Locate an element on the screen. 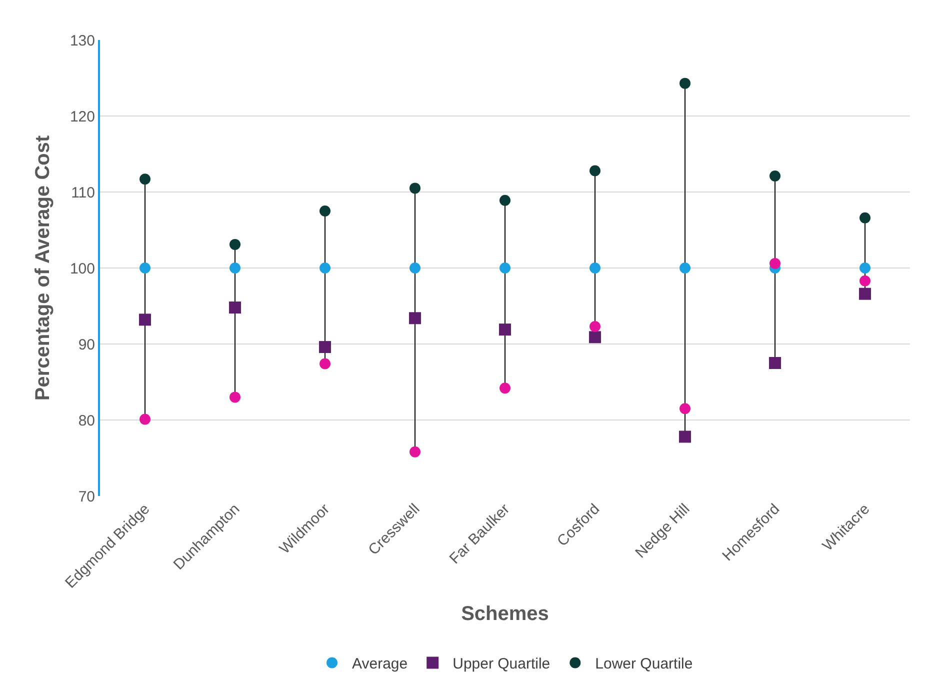 The width and height of the screenshot is (950, 691). legend-label: Lower Quartile is located at coordinates (644, 664).